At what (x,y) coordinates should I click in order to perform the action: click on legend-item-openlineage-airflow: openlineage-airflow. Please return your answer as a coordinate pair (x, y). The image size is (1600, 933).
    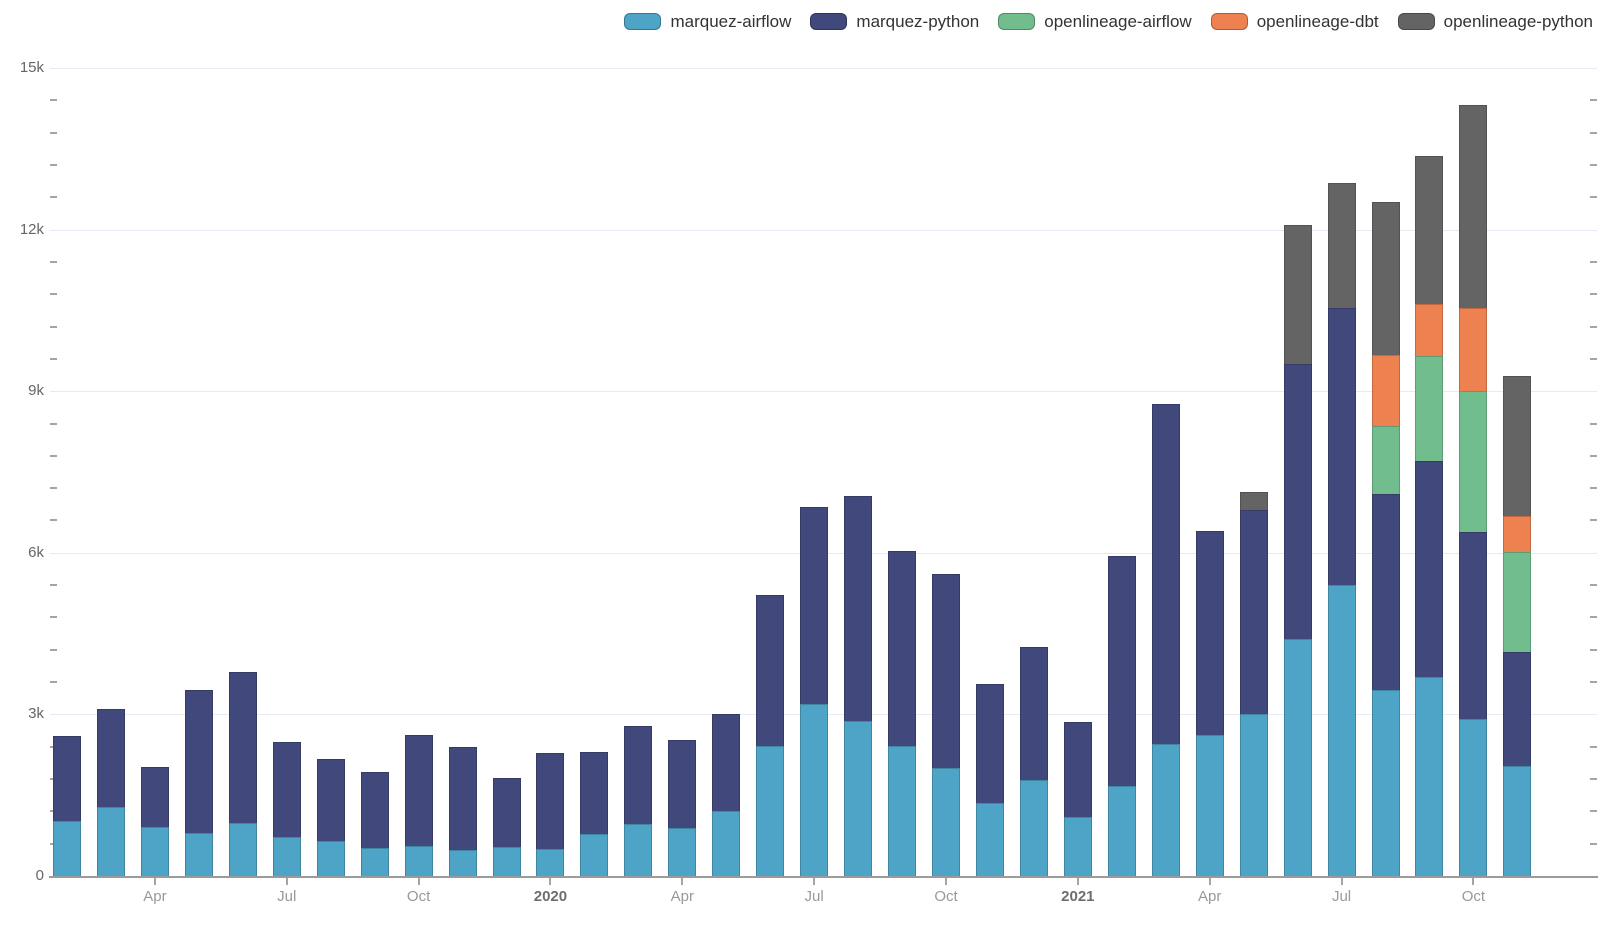
    Looking at the image, I should click on (1095, 21).